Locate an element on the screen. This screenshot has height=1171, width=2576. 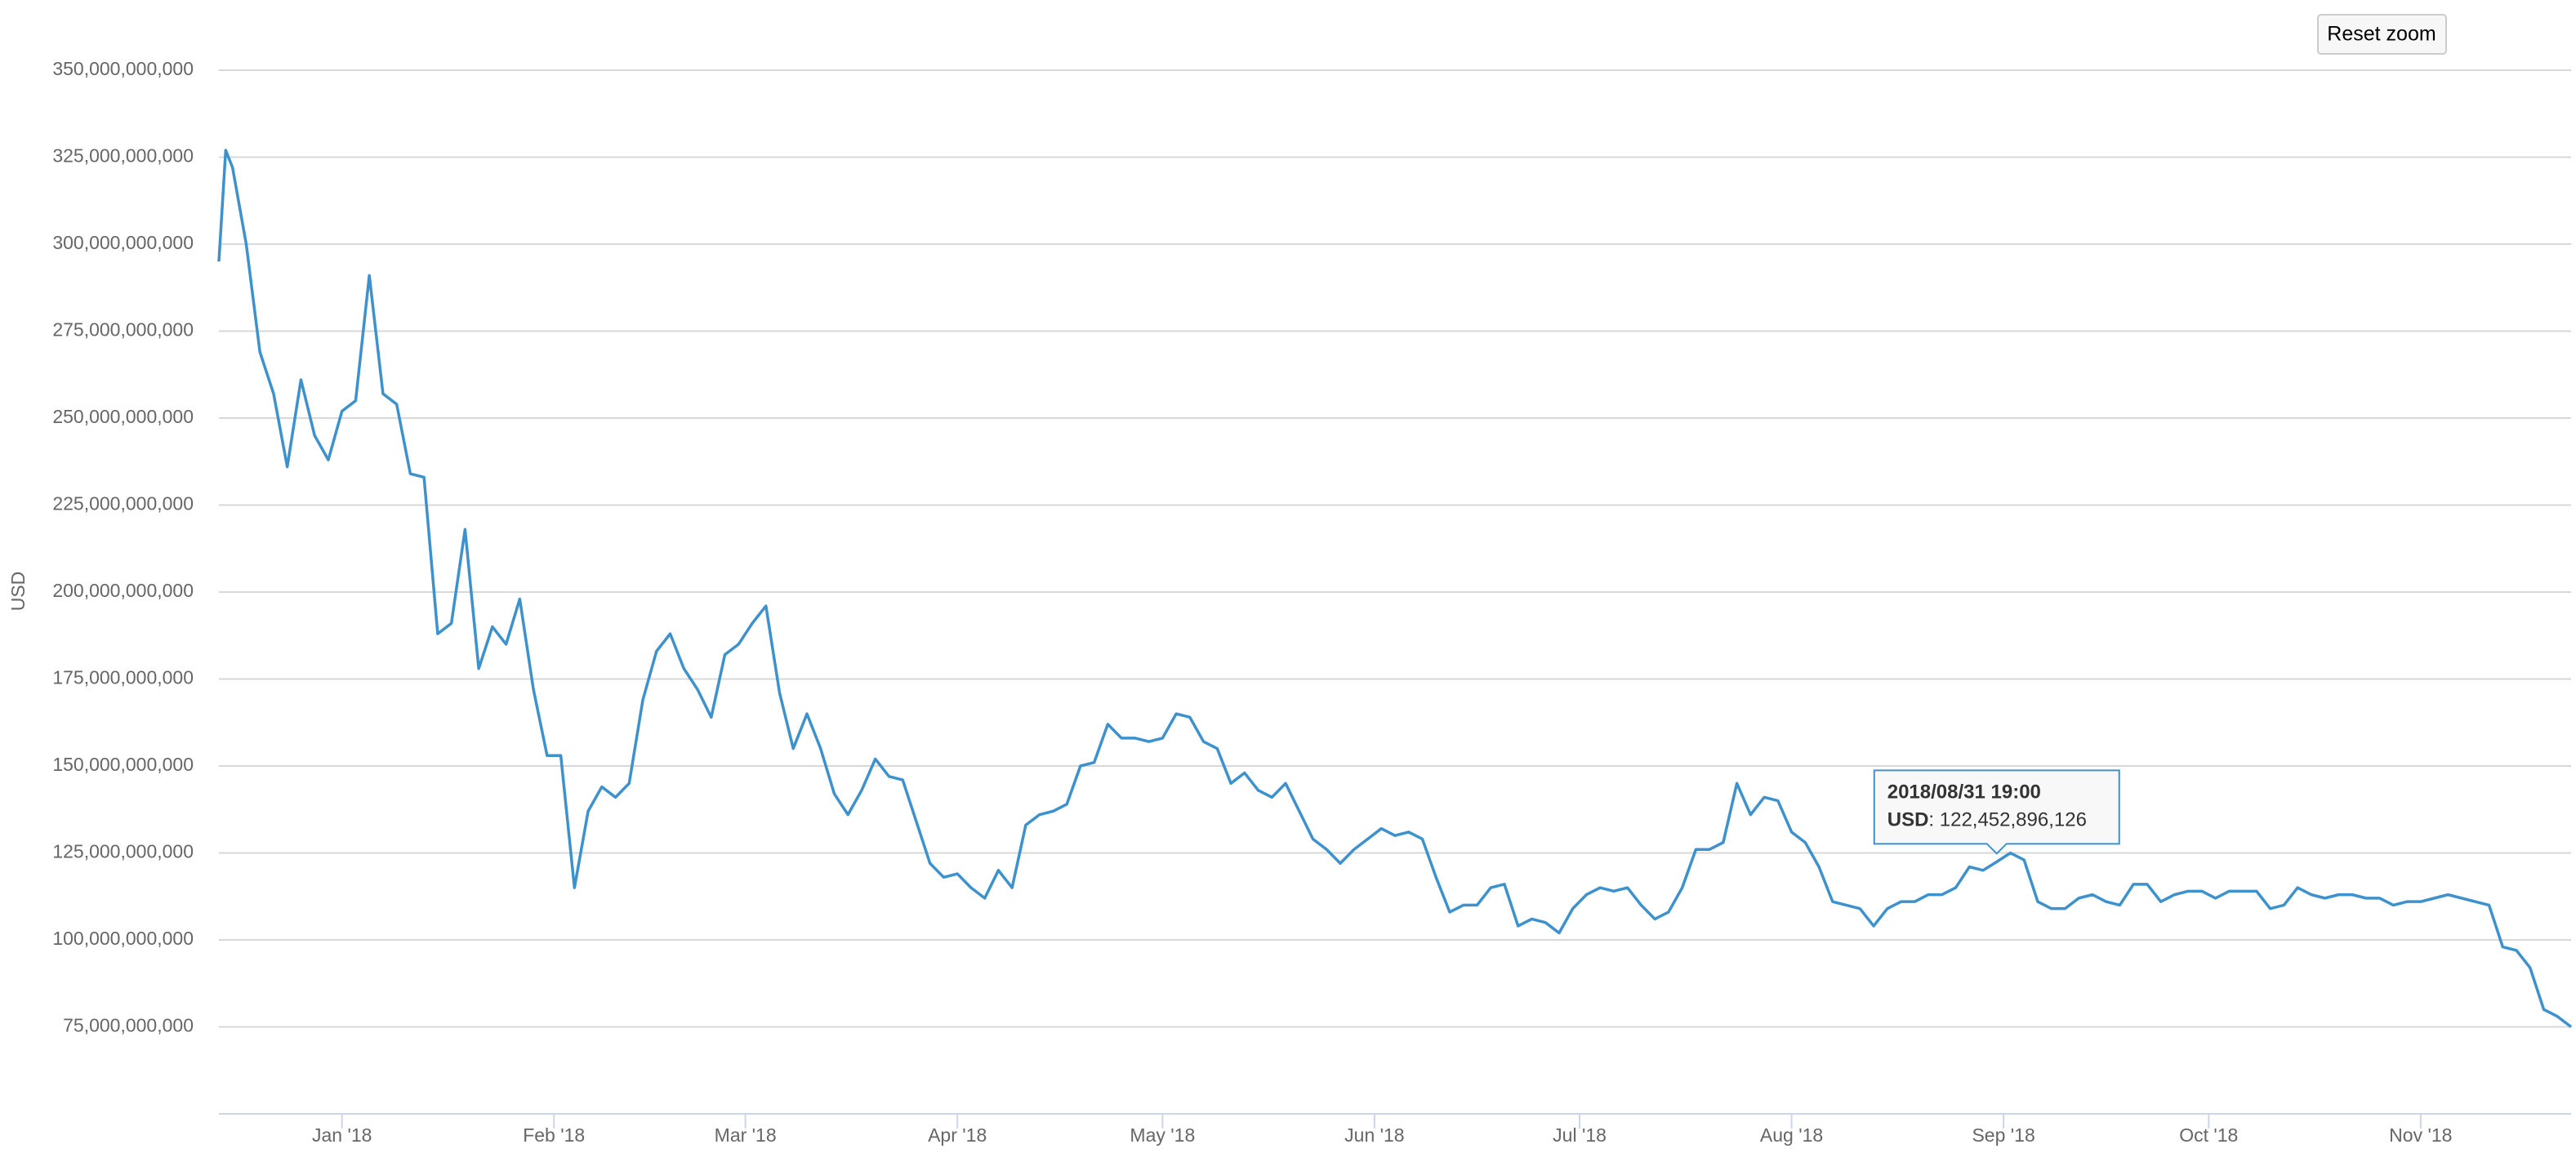
y-tick-label: 300,000,000,000 is located at coordinates (123, 242).